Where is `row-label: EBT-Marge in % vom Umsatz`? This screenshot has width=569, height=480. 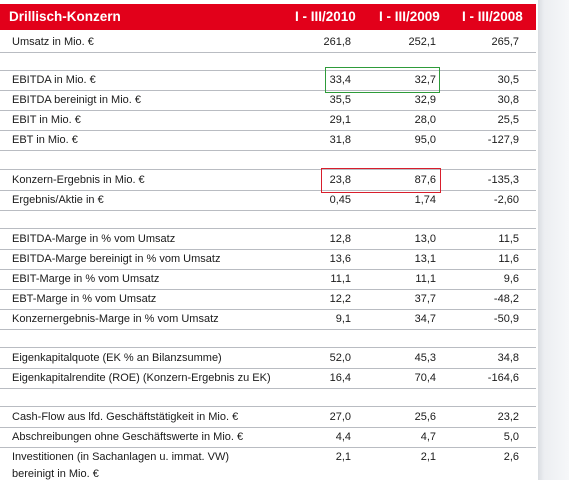
row-label: EBT-Marge in % vom Umsatz is located at coordinates (84, 299).